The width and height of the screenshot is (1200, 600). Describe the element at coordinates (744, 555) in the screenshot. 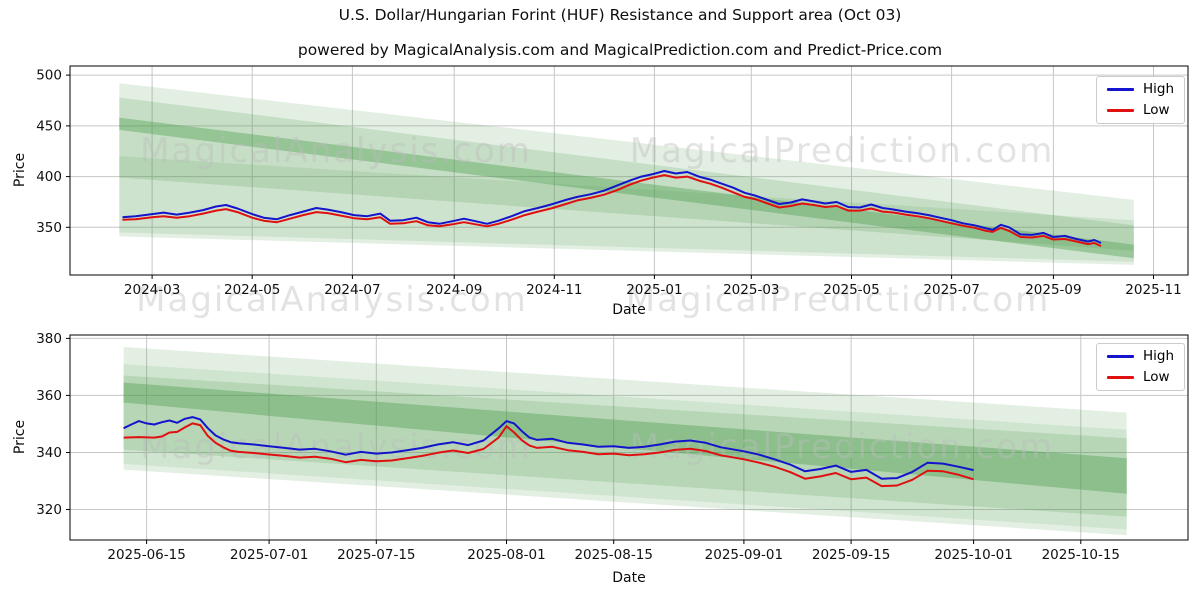

I see `x-tick-label: 2025-09-01` at that location.